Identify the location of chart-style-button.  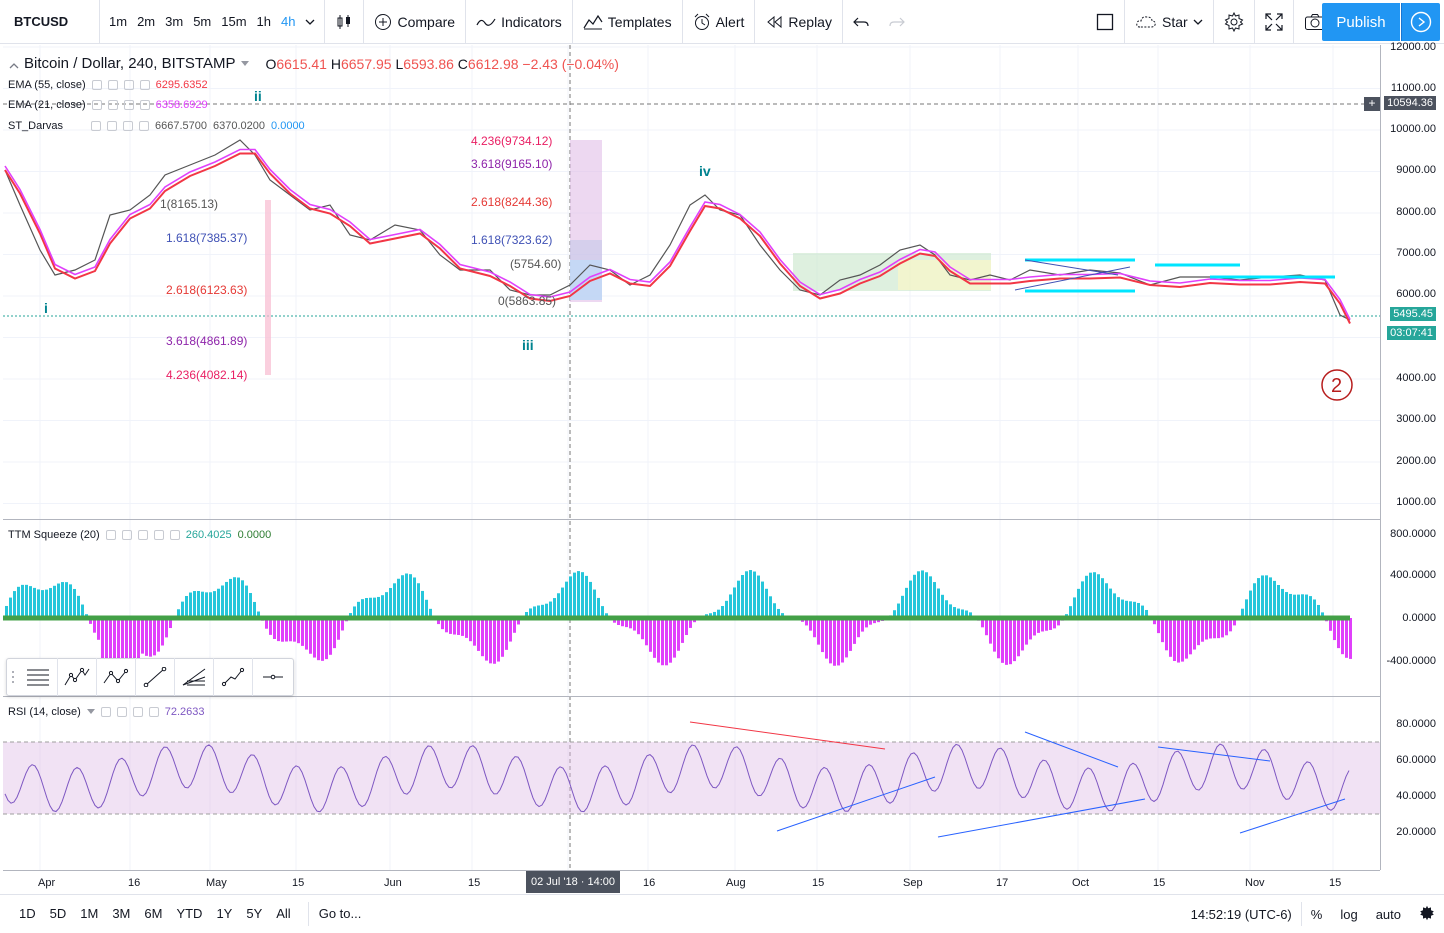
(344, 22).